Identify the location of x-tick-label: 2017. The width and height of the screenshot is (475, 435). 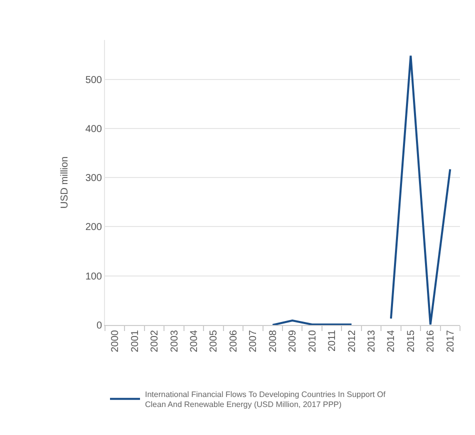
(450, 341).